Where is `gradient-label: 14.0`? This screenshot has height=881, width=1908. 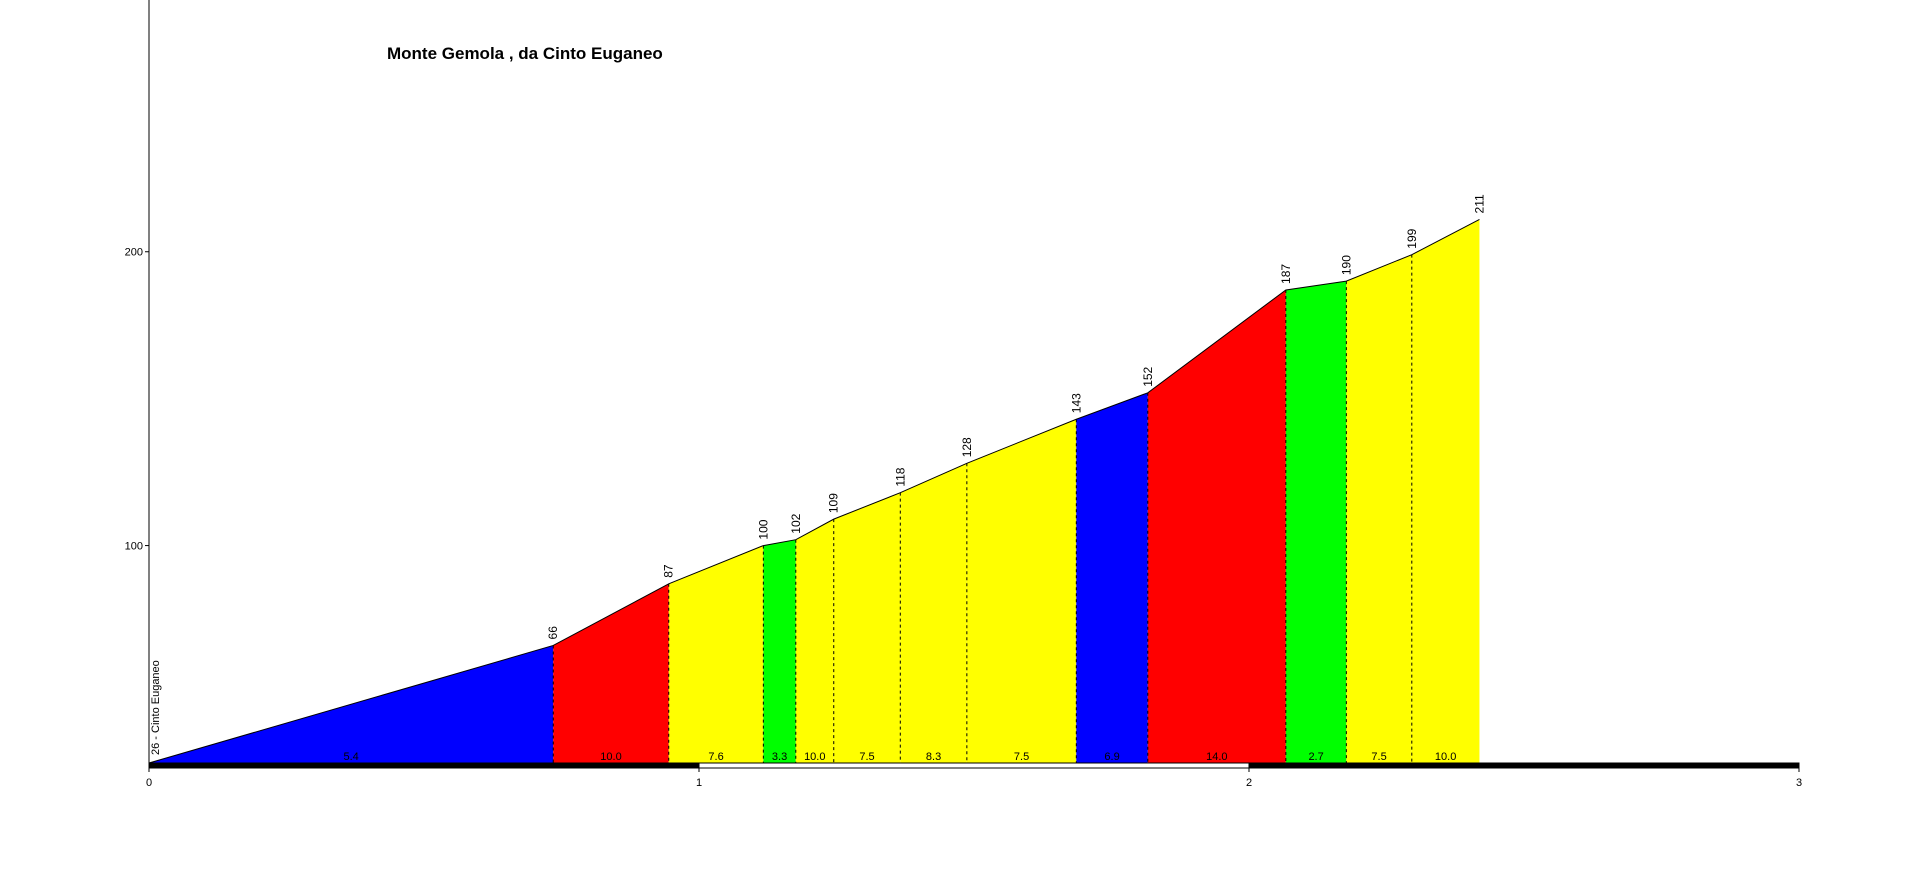
gradient-label: 14.0 is located at coordinates (1216, 757).